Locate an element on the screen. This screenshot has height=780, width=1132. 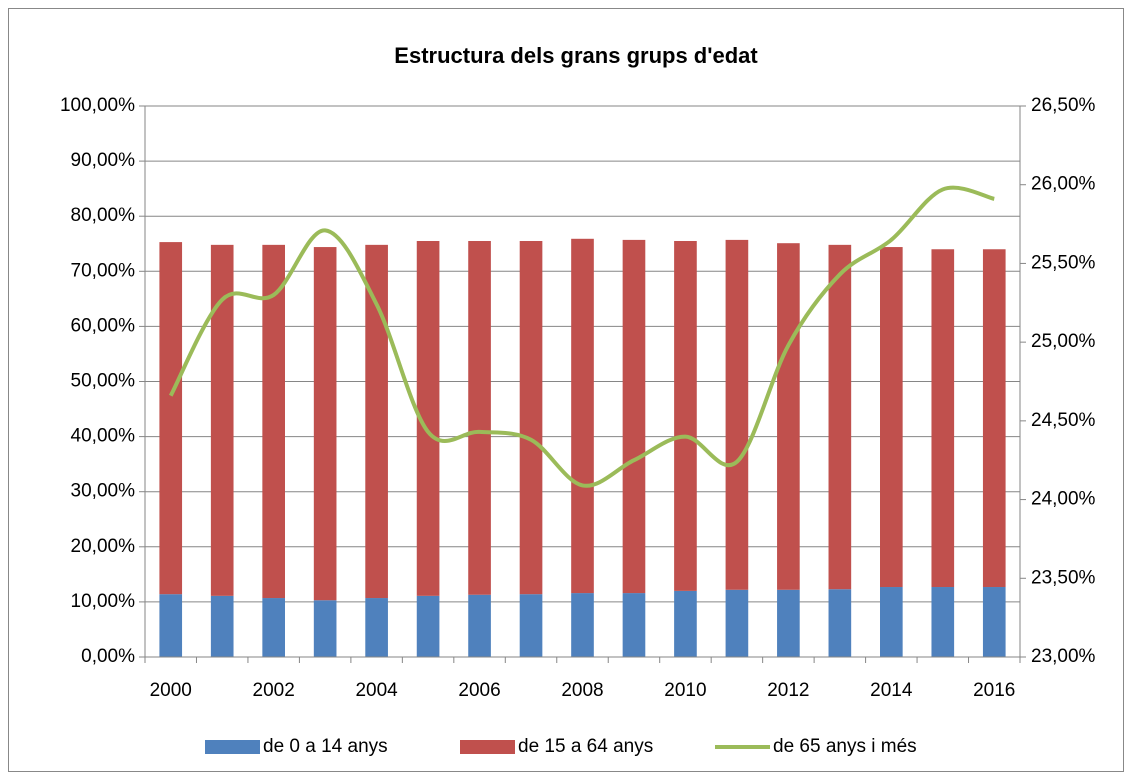
y-tick-label: 100,00% is located at coordinates (97, 105).